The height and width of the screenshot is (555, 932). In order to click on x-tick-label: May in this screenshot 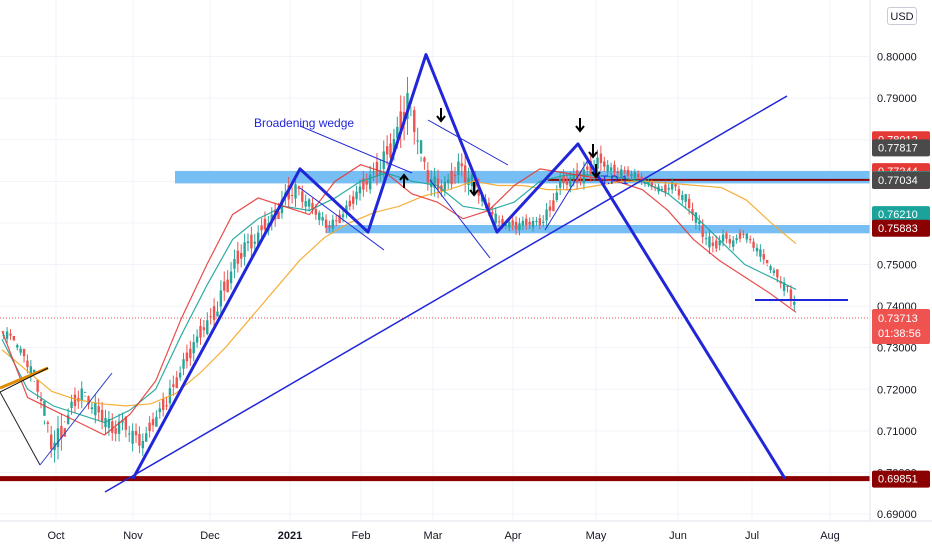, I will do `click(596, 536)`.